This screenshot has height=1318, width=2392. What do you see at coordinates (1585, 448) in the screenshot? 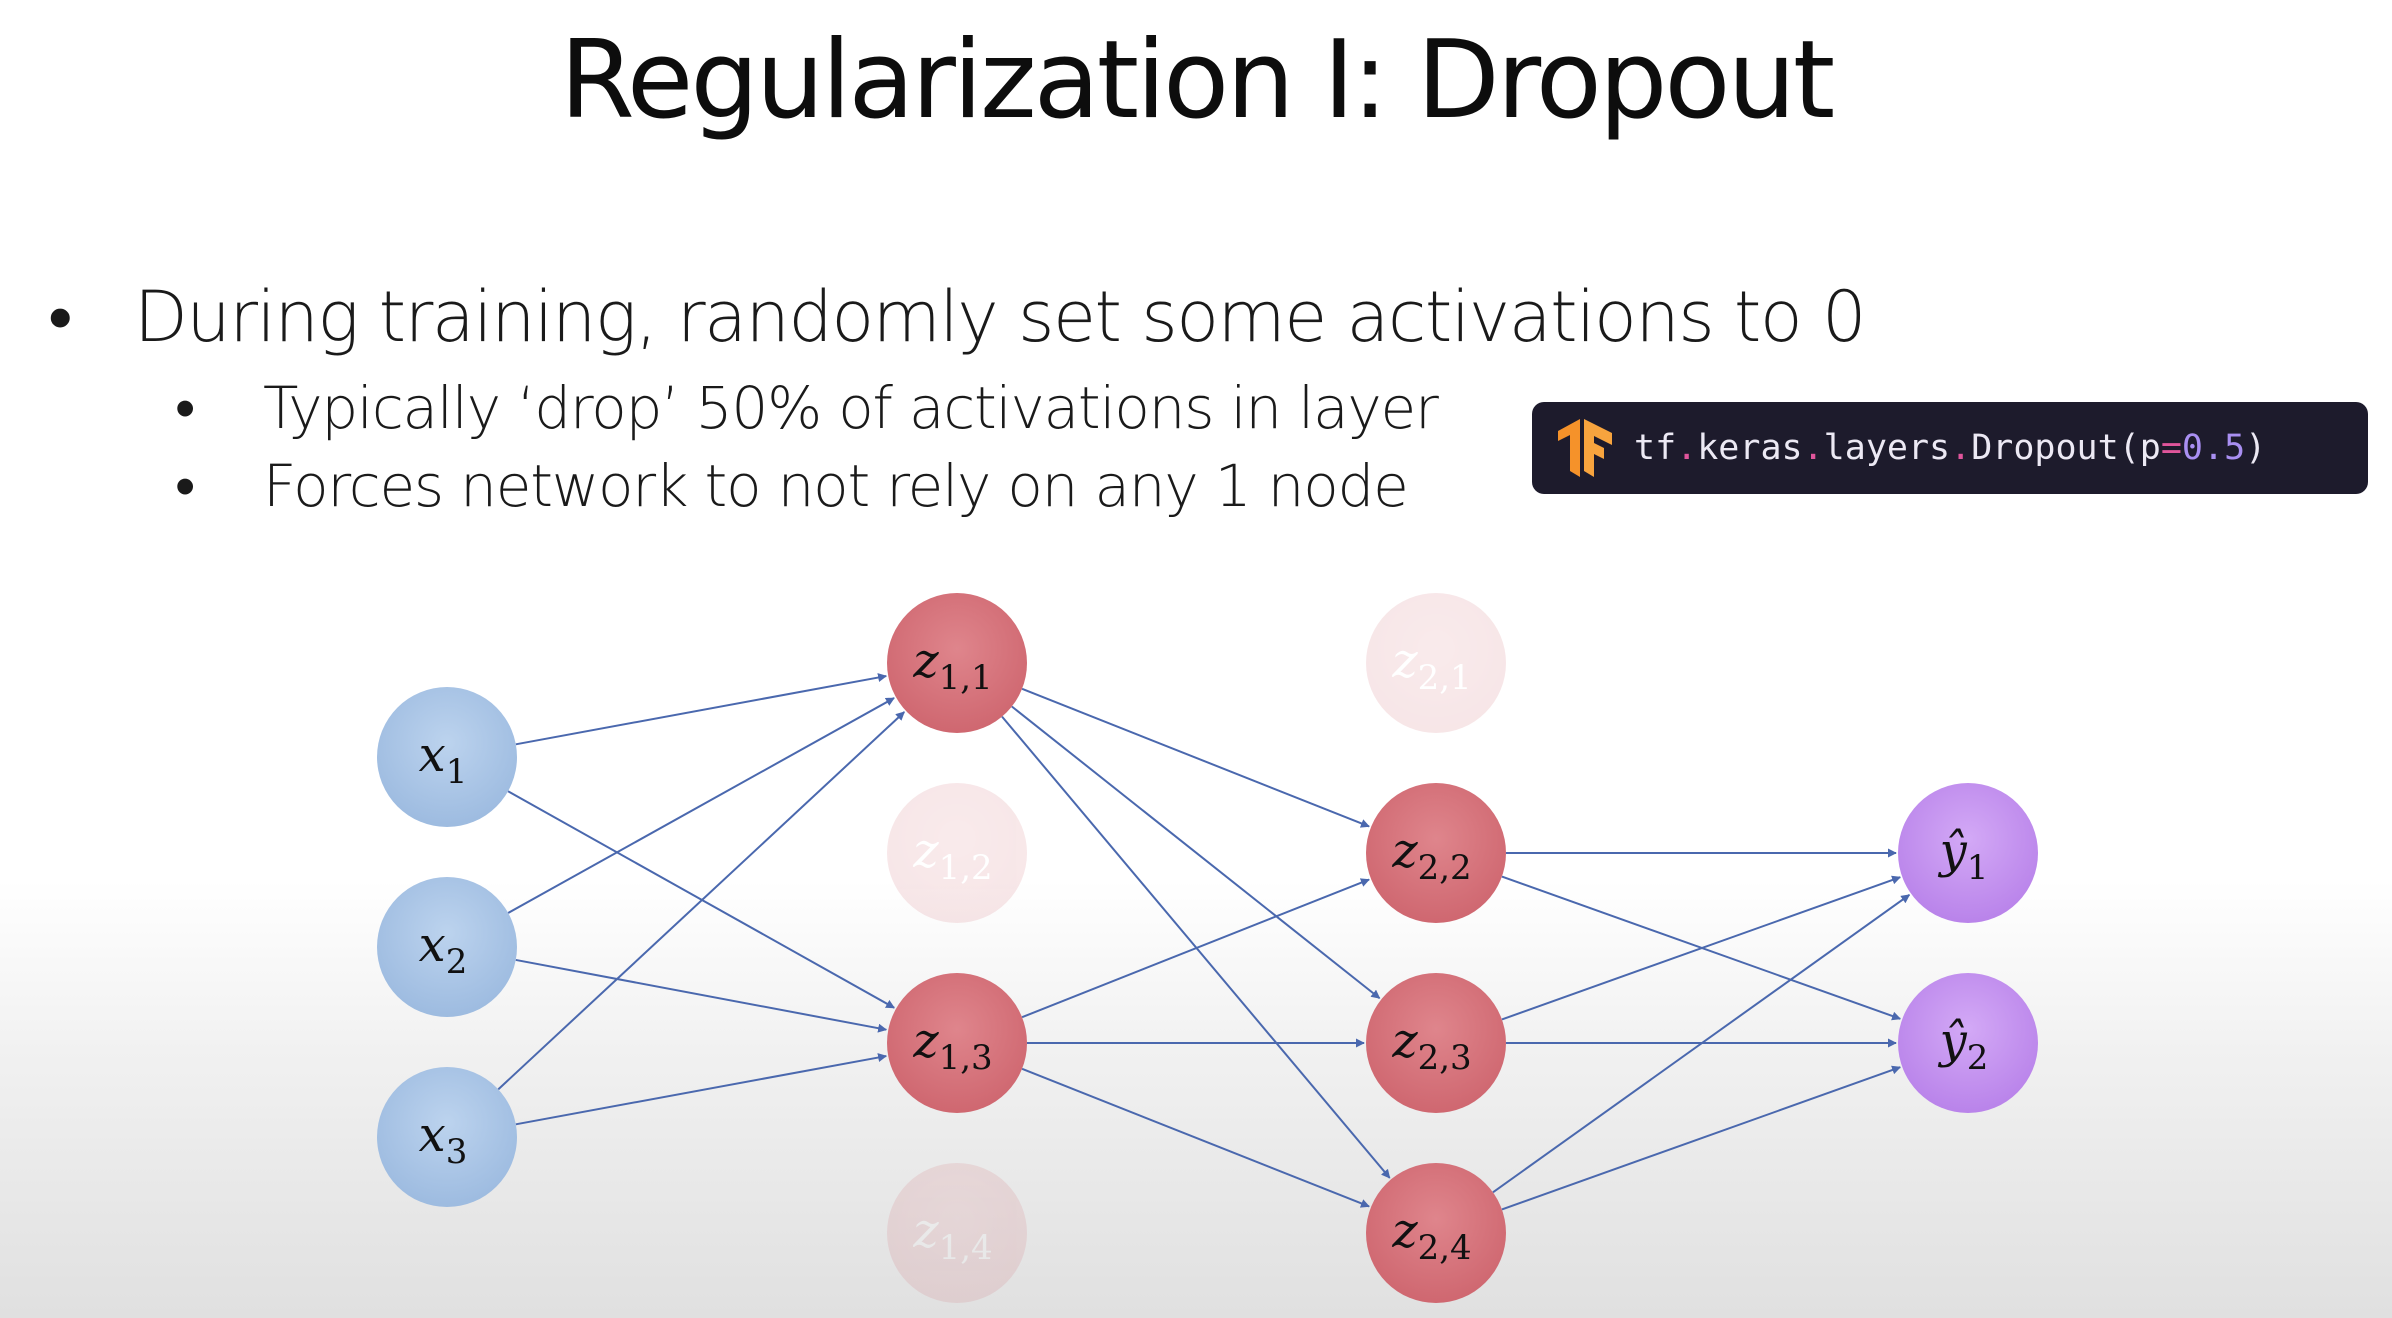
I see `tensorflow-logo-icon` at bounding box center [1585, 448].